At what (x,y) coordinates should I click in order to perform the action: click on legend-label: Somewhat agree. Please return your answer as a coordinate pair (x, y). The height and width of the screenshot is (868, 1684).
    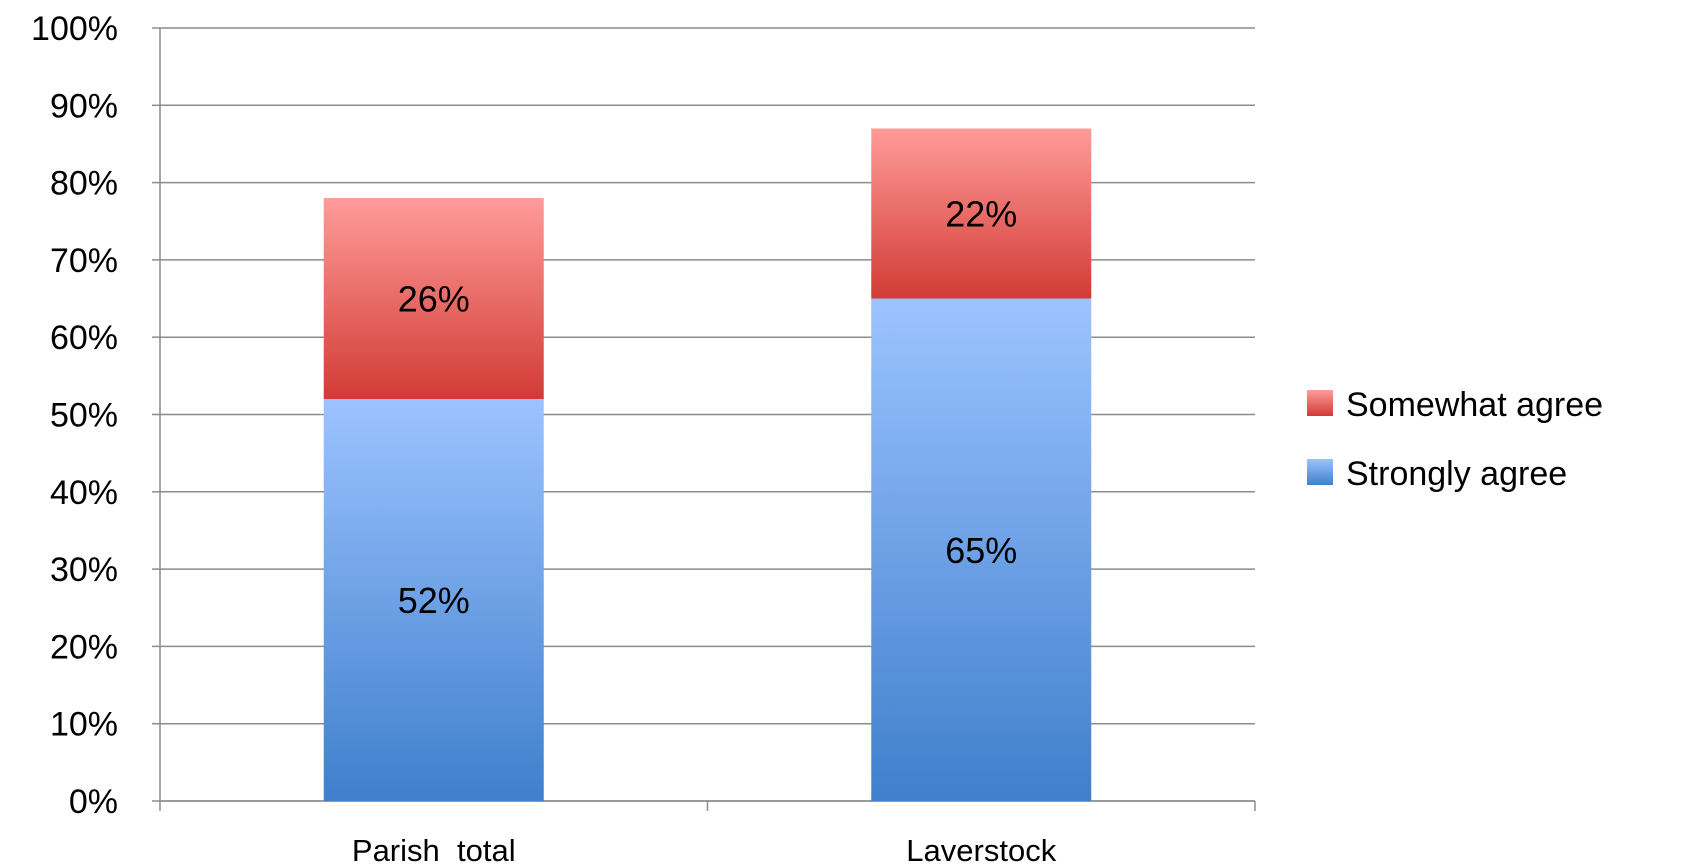
    Looking at the image, I should click on (1474, 405).